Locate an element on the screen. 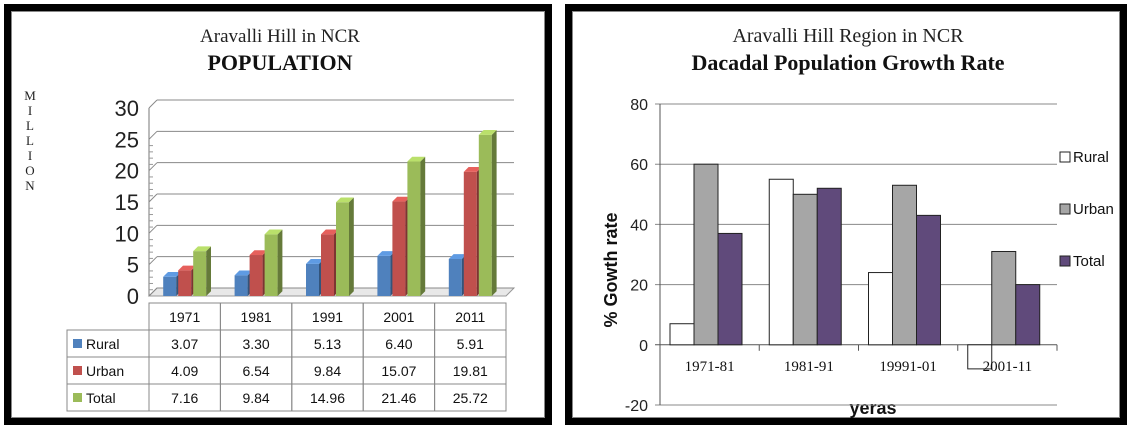 This screenshot has width=1131, height=429. table-cell is located at coordinates (470, 397).